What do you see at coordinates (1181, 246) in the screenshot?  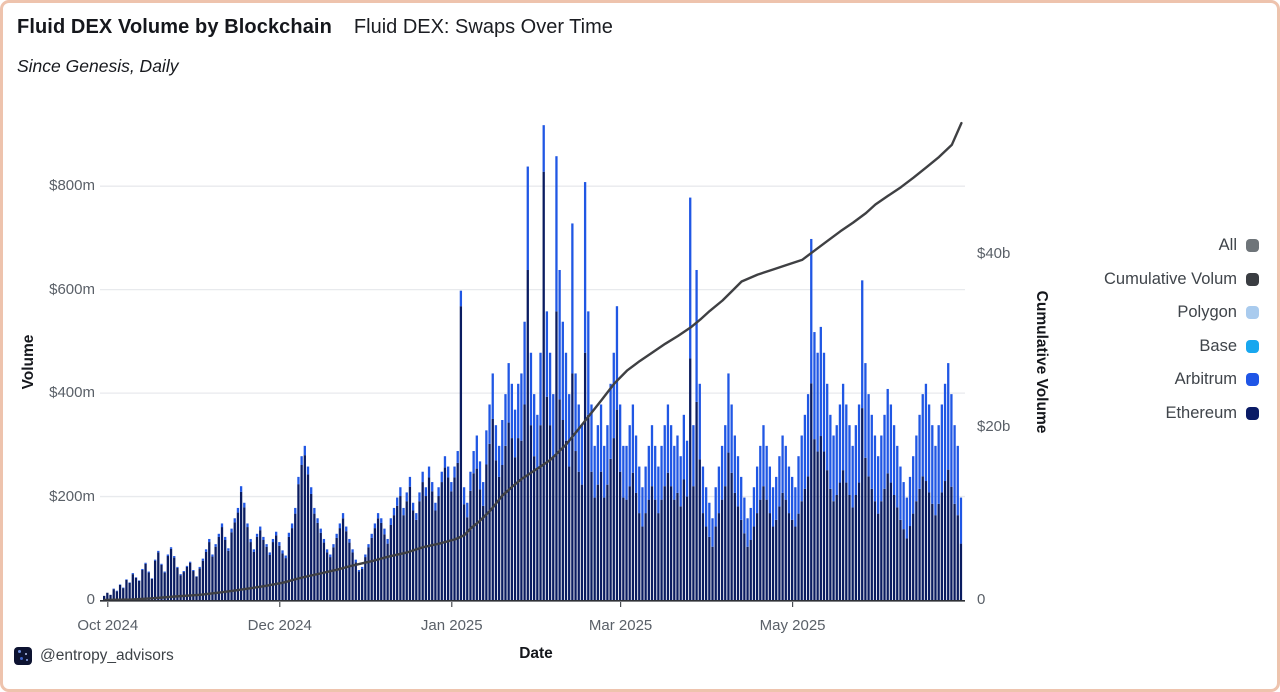 I see `legend-item-all: All` at bounding box center [1181, 246].